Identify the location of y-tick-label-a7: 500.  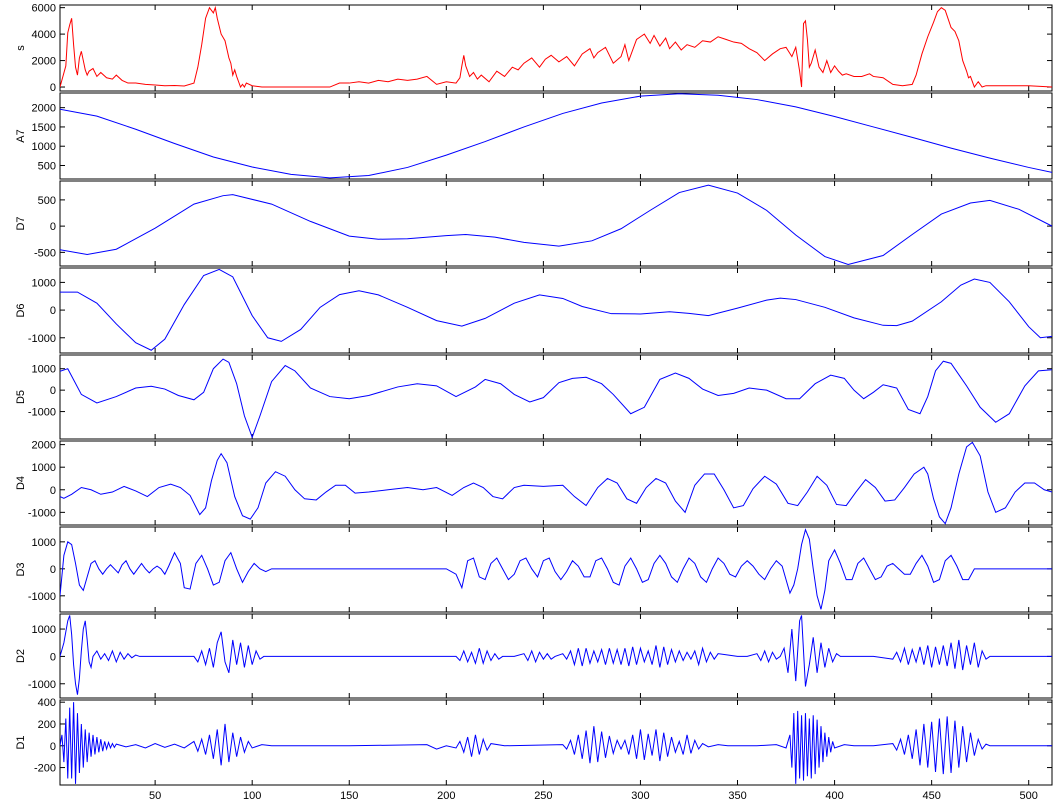
(47, 167).